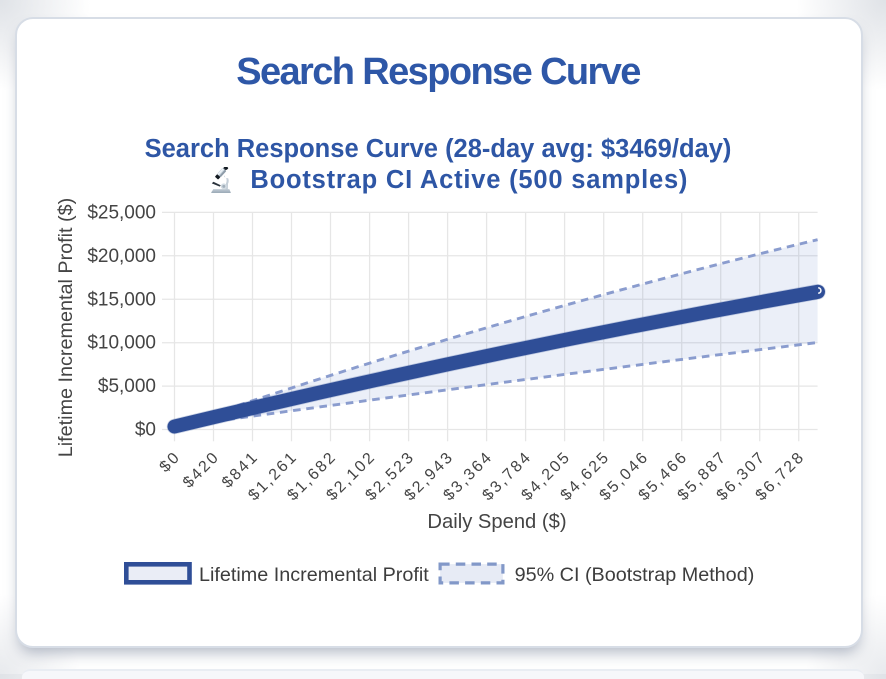  I want to click on svg-text: Lifetime Incremental Profit, so click(314, 575).